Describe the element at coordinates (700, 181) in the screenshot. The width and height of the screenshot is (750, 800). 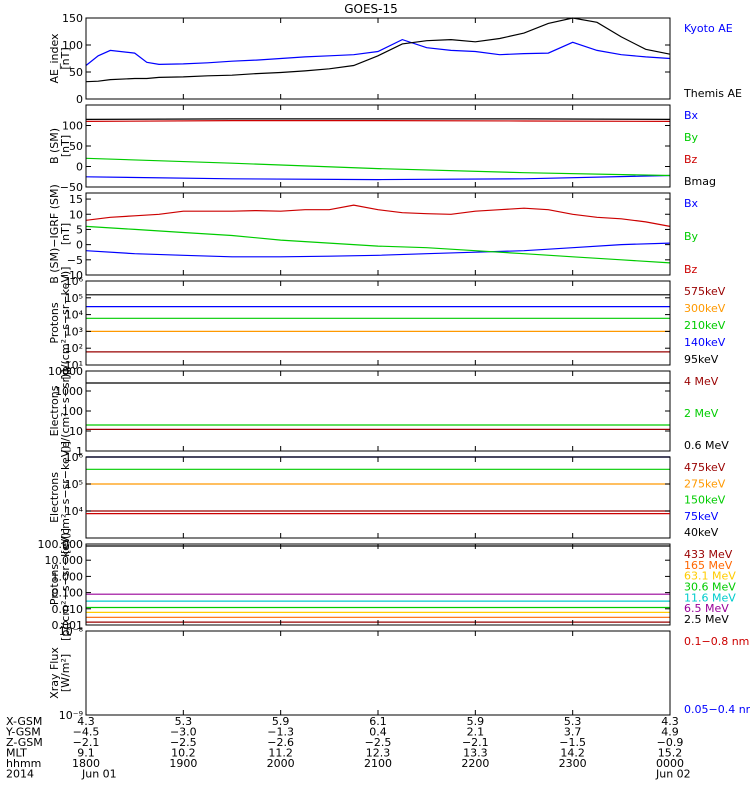
I see `legend-label: Bmag` at that location.